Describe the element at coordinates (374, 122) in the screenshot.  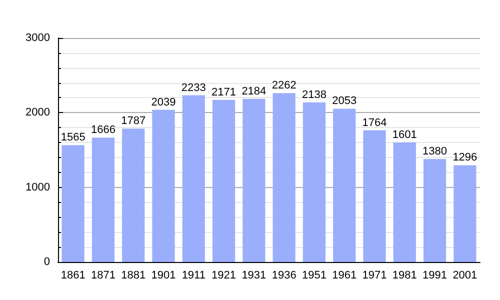
I see `data-label: 1764` at that location.